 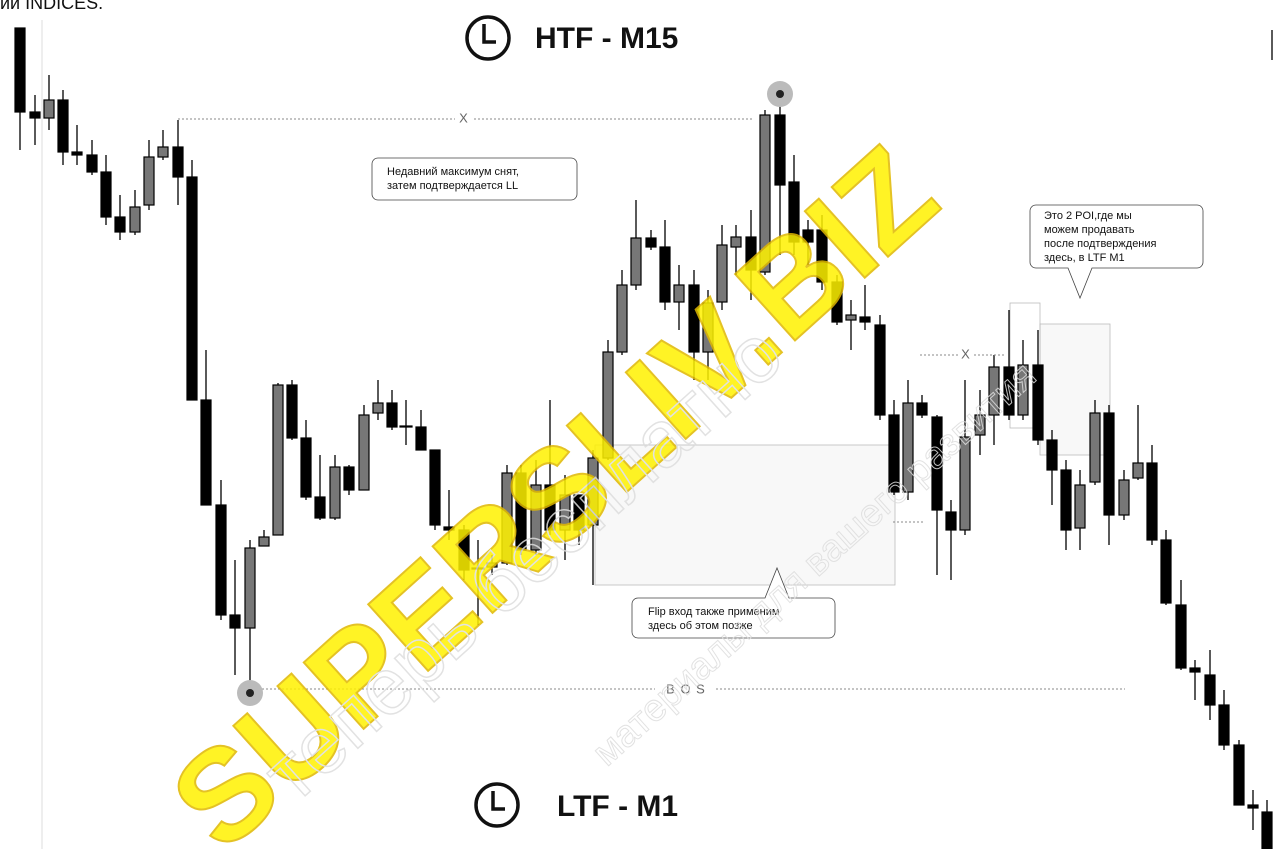 What do you see at coordinates (453, 172) in the screenshot?
I see `note: Недавний максимум снят,` at bounding box center [453, 172].